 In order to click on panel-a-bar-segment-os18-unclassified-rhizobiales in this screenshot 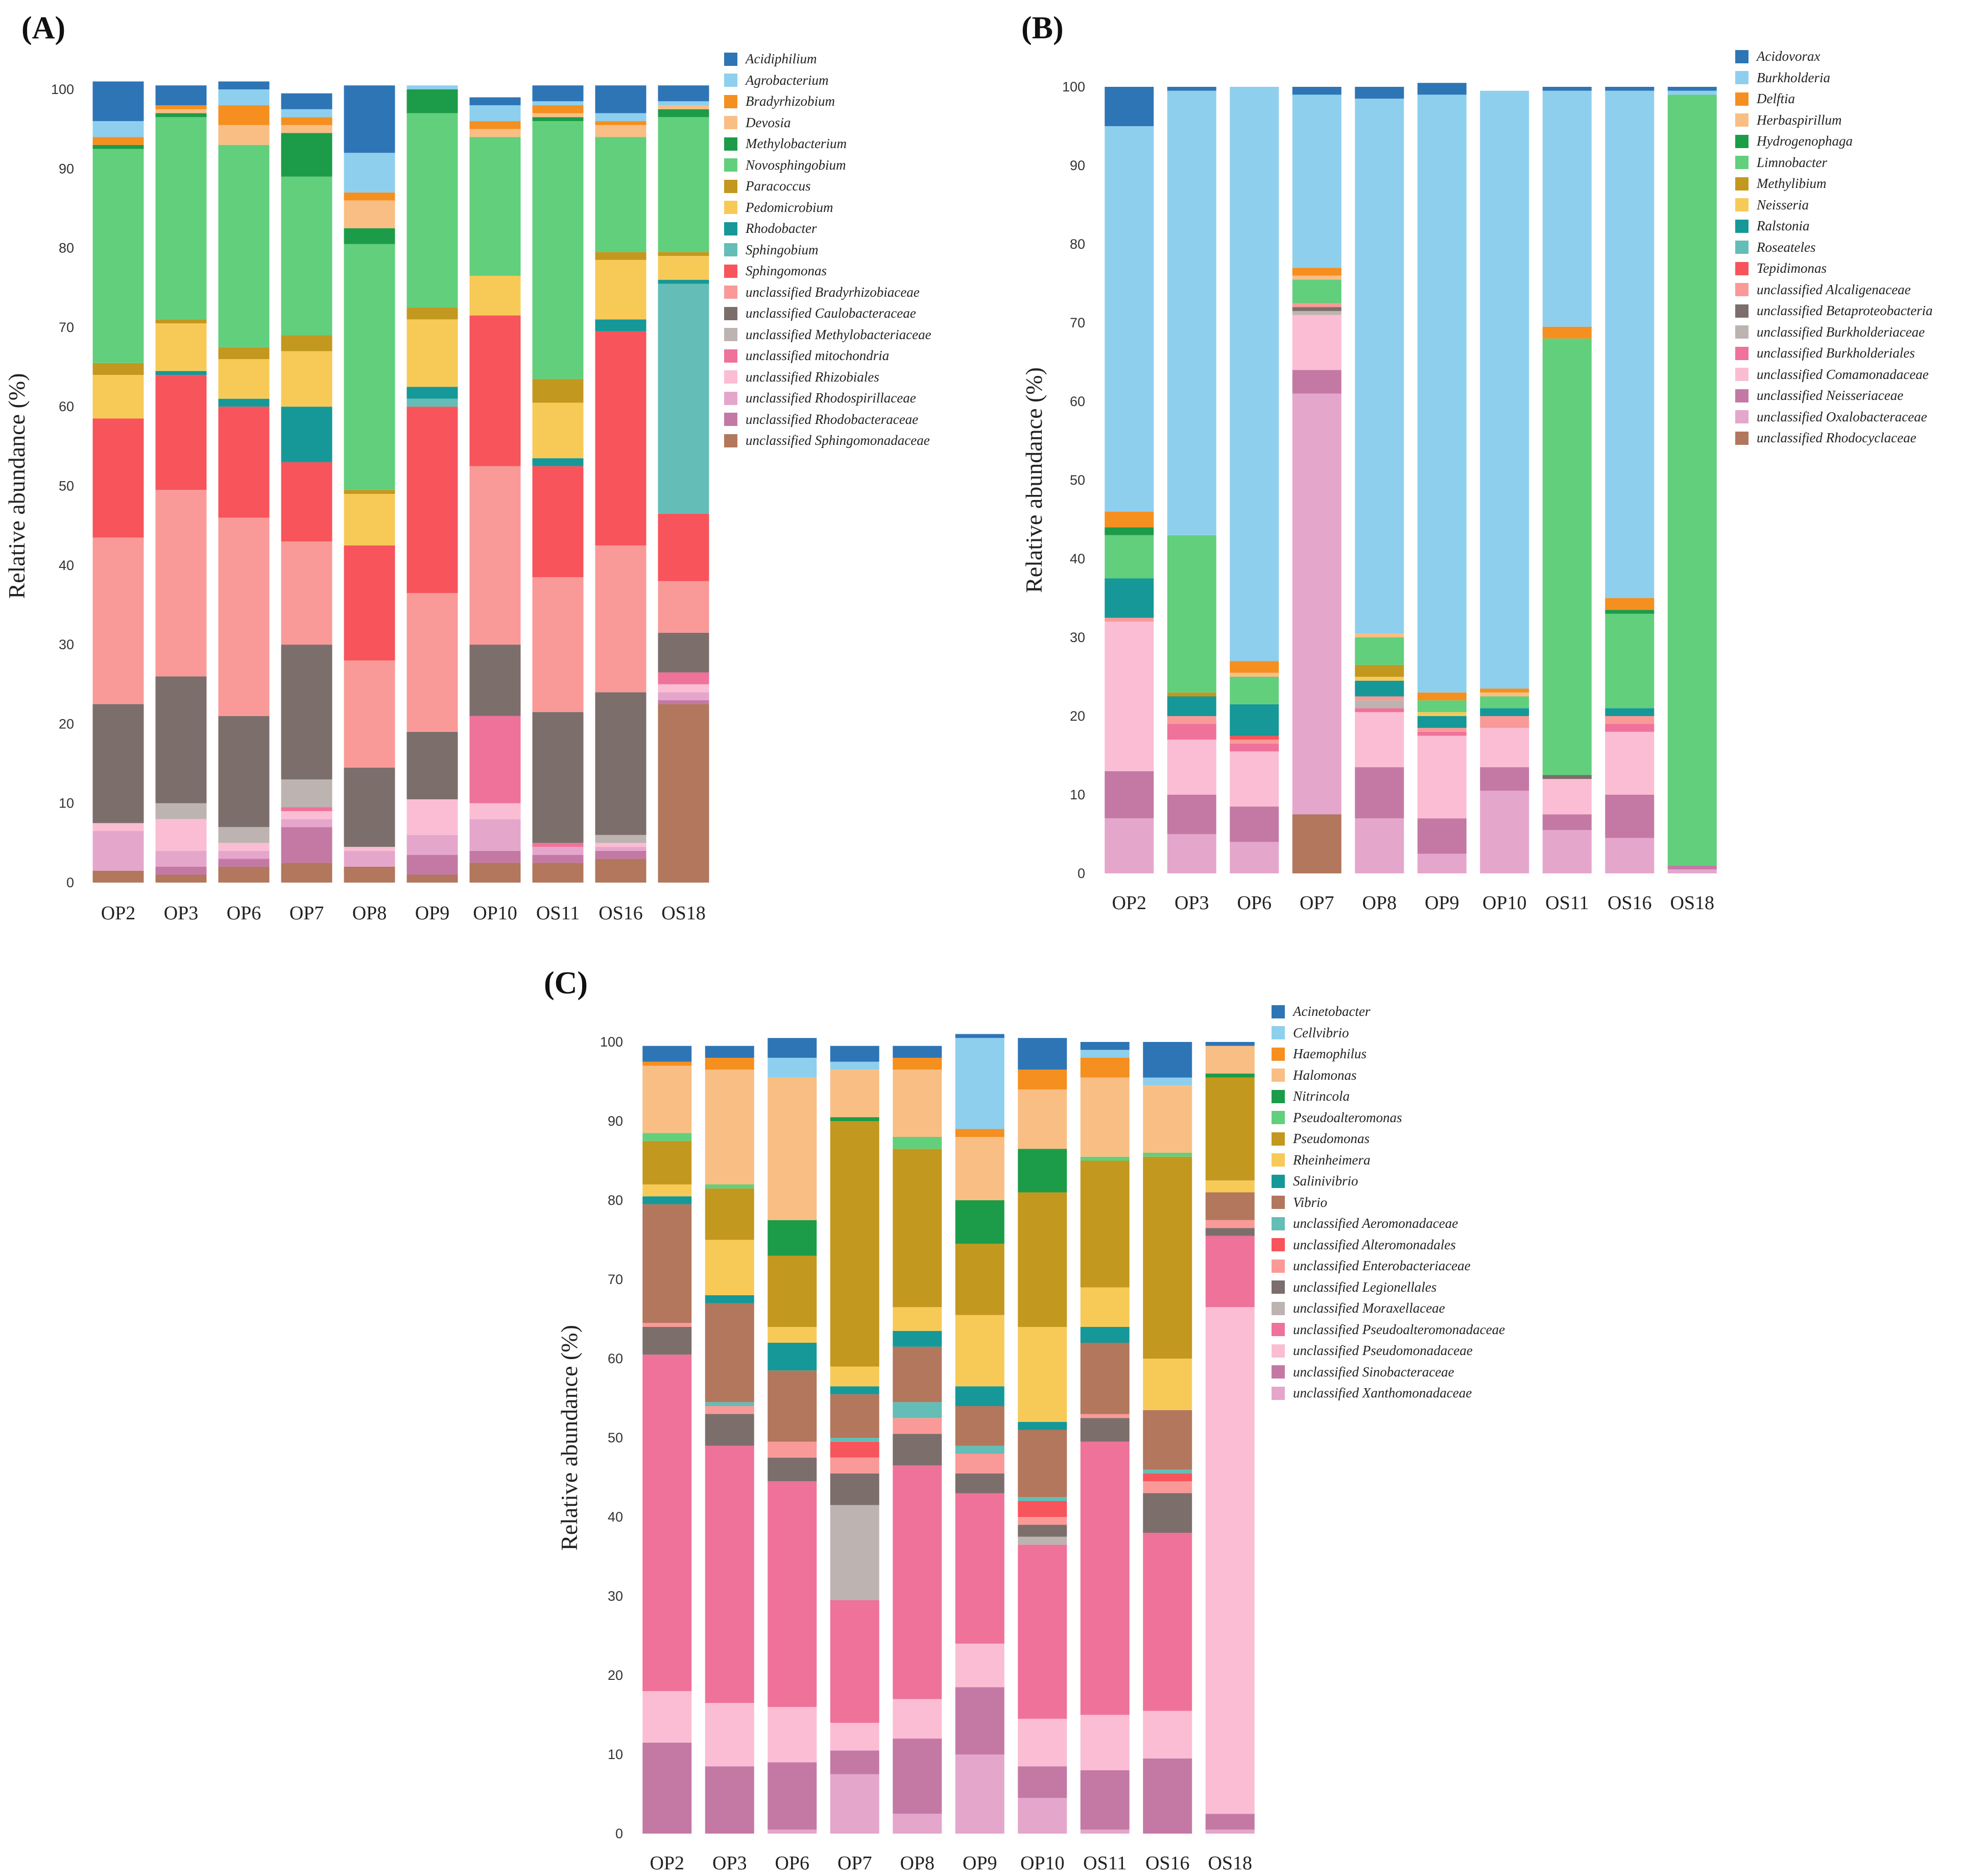, I will do `click(683, 688)`.